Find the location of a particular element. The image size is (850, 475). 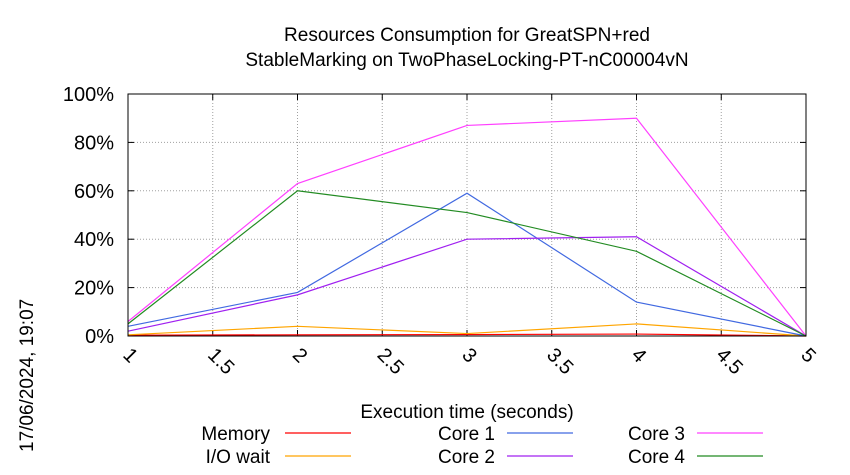

legend-label-core-2: Core 2 is located at coordinates (466, 457).